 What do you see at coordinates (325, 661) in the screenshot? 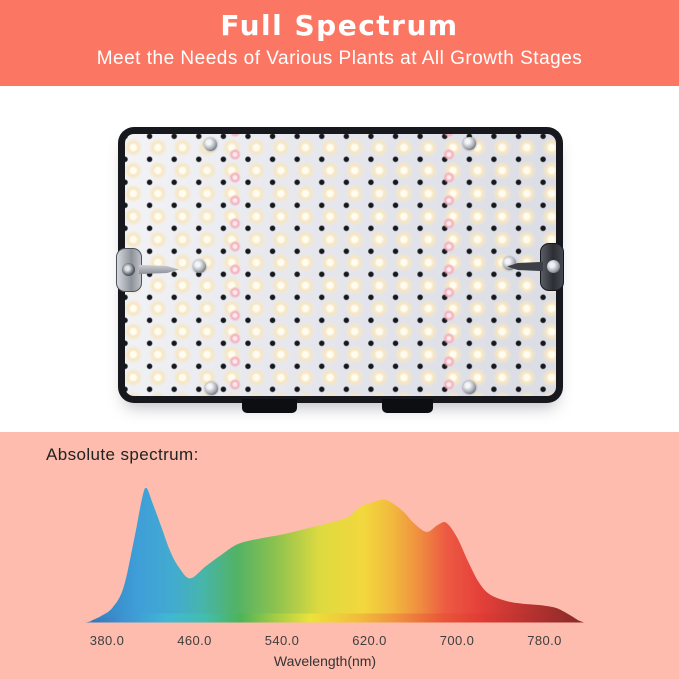
I see `x-axis-title: Wavelength(nm)` at bounding box center [325, 661].